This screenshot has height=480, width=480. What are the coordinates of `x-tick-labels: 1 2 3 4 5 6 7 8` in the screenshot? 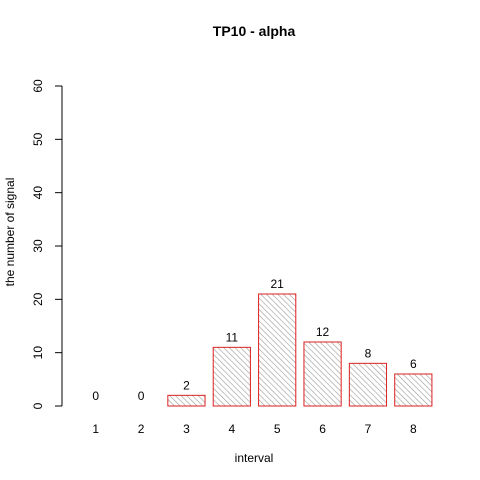 It's located at (254, 429).